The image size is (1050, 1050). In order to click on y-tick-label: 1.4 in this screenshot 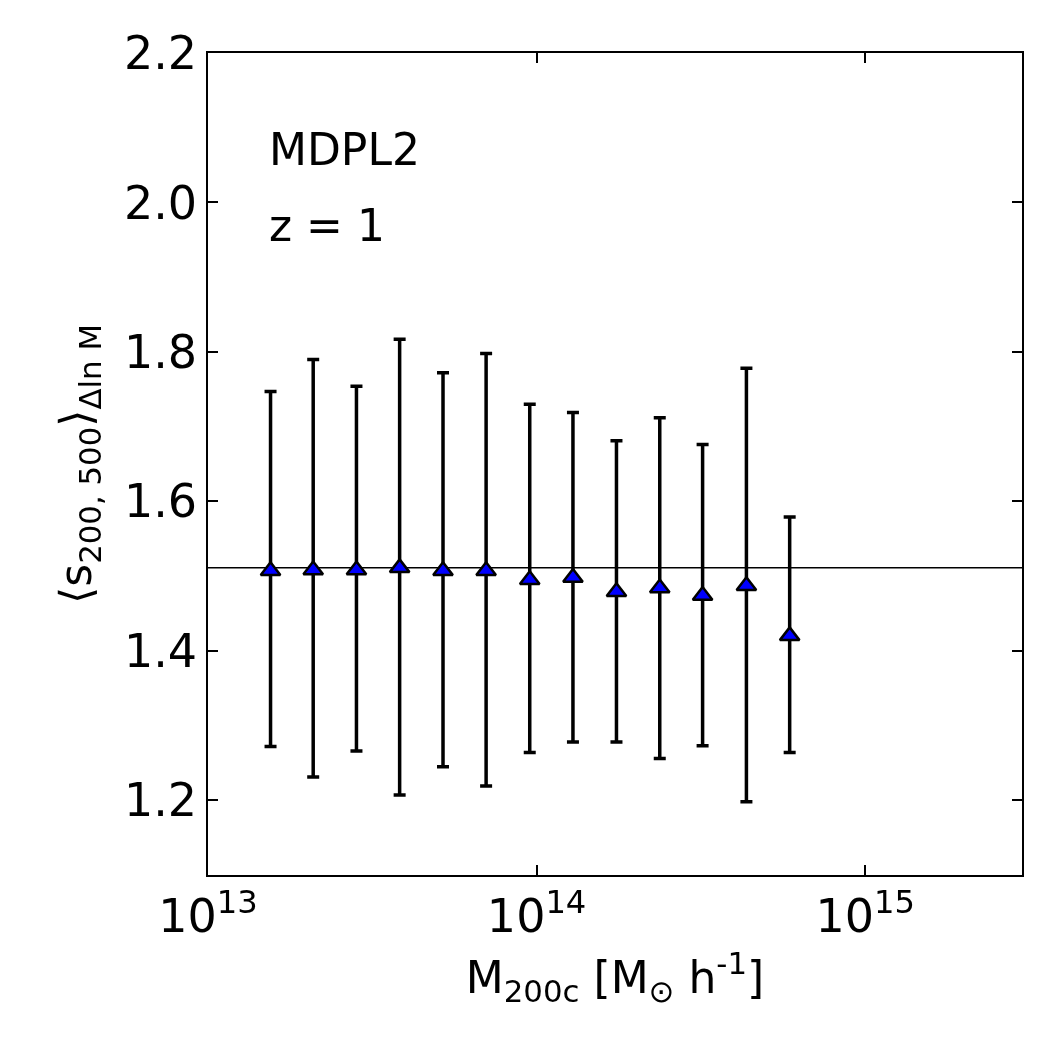, I will do `click(160, 650)`.